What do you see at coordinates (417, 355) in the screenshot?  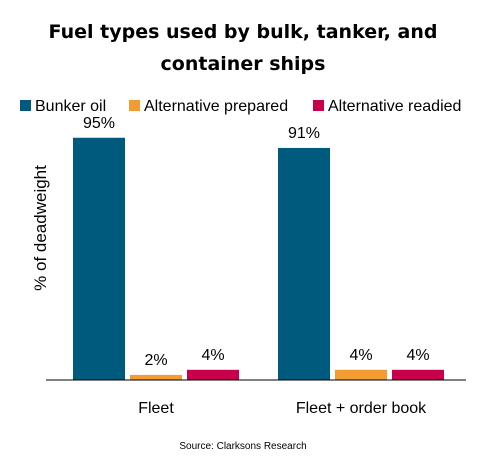 I see `data-label-3-2: 4%` at bounding box center [417, 355].